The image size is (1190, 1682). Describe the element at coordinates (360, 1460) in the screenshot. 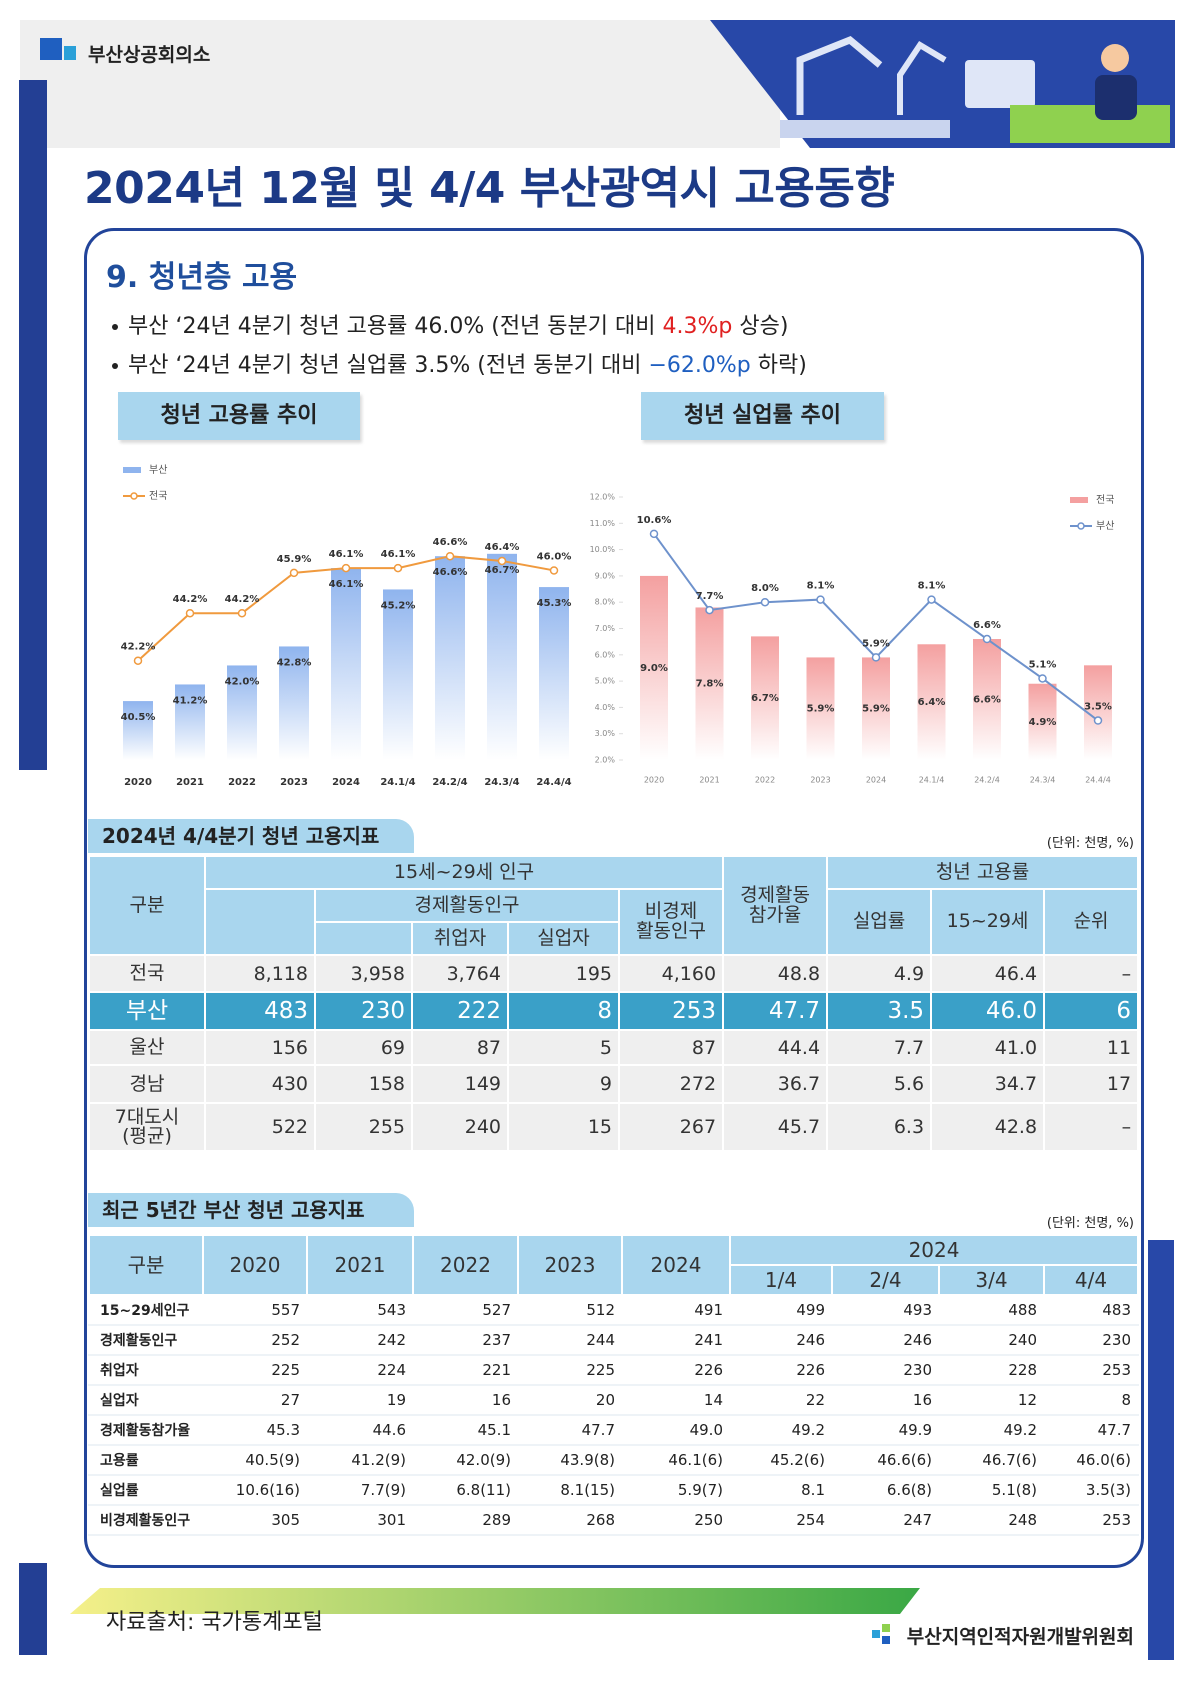

I see `table-cell: 41.2(9)` at that location.